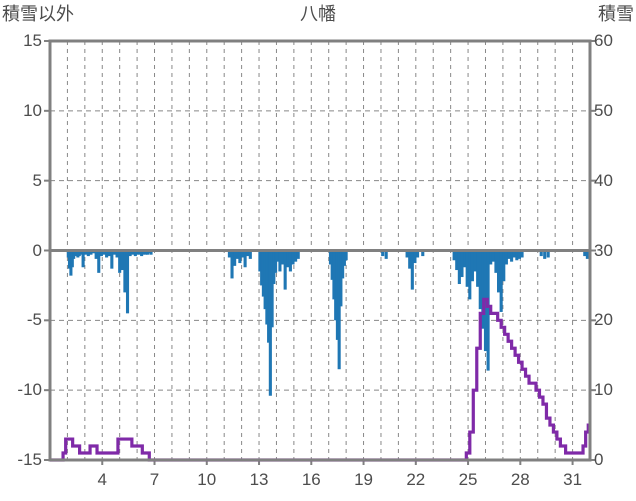 The image size is (636, 501). I want to click on y-axis-tick-label: 0, so click(37, 250).